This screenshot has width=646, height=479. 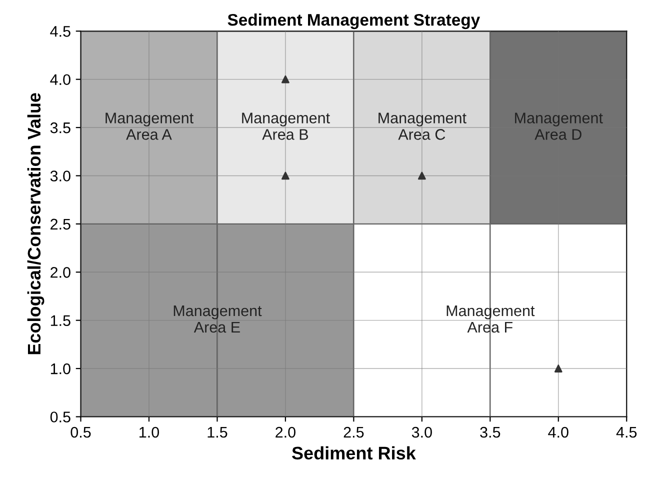 What do you see at coordinates (60, 320) in the screenshot?
I see `y-tick-label: 1.5` at bounding box center [60, 320].